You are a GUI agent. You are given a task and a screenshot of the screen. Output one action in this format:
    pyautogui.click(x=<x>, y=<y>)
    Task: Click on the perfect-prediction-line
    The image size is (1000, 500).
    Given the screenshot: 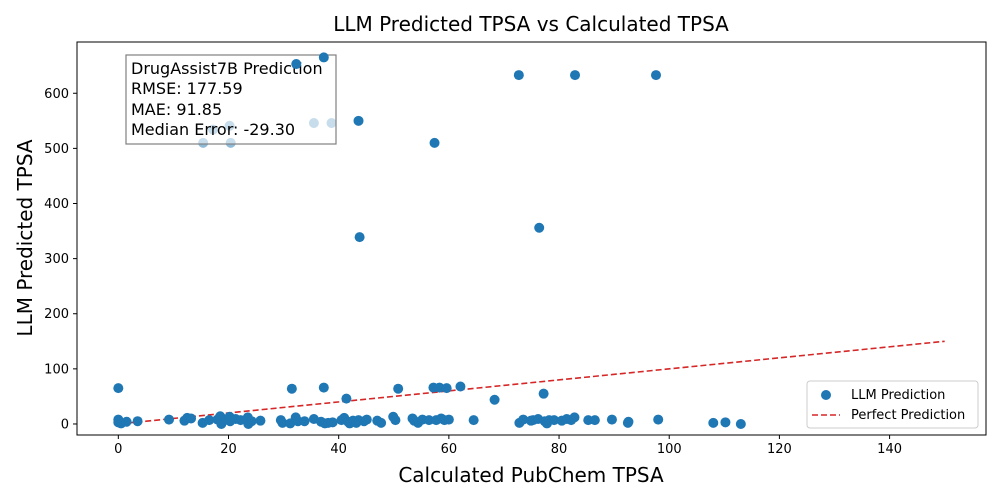 What is the action you would take?
    pyautogui.click(x=531, y=382)
    